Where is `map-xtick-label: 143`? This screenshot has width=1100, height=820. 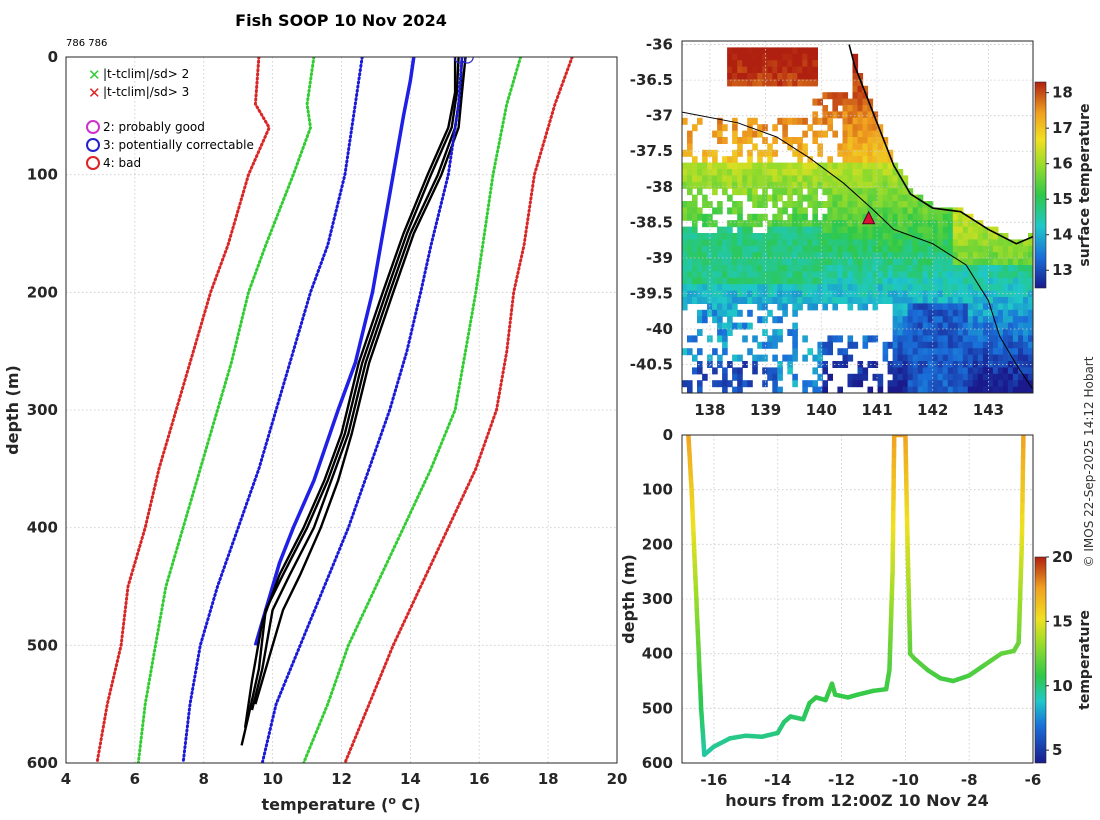
map-xtick-label: 143 is located at coordinates (988, 410).